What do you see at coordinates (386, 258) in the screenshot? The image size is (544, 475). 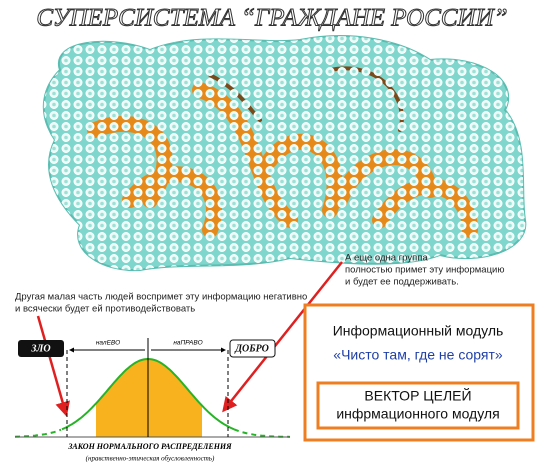 I see `note-line: А еще одна группа` at bounding box center [386, 258].